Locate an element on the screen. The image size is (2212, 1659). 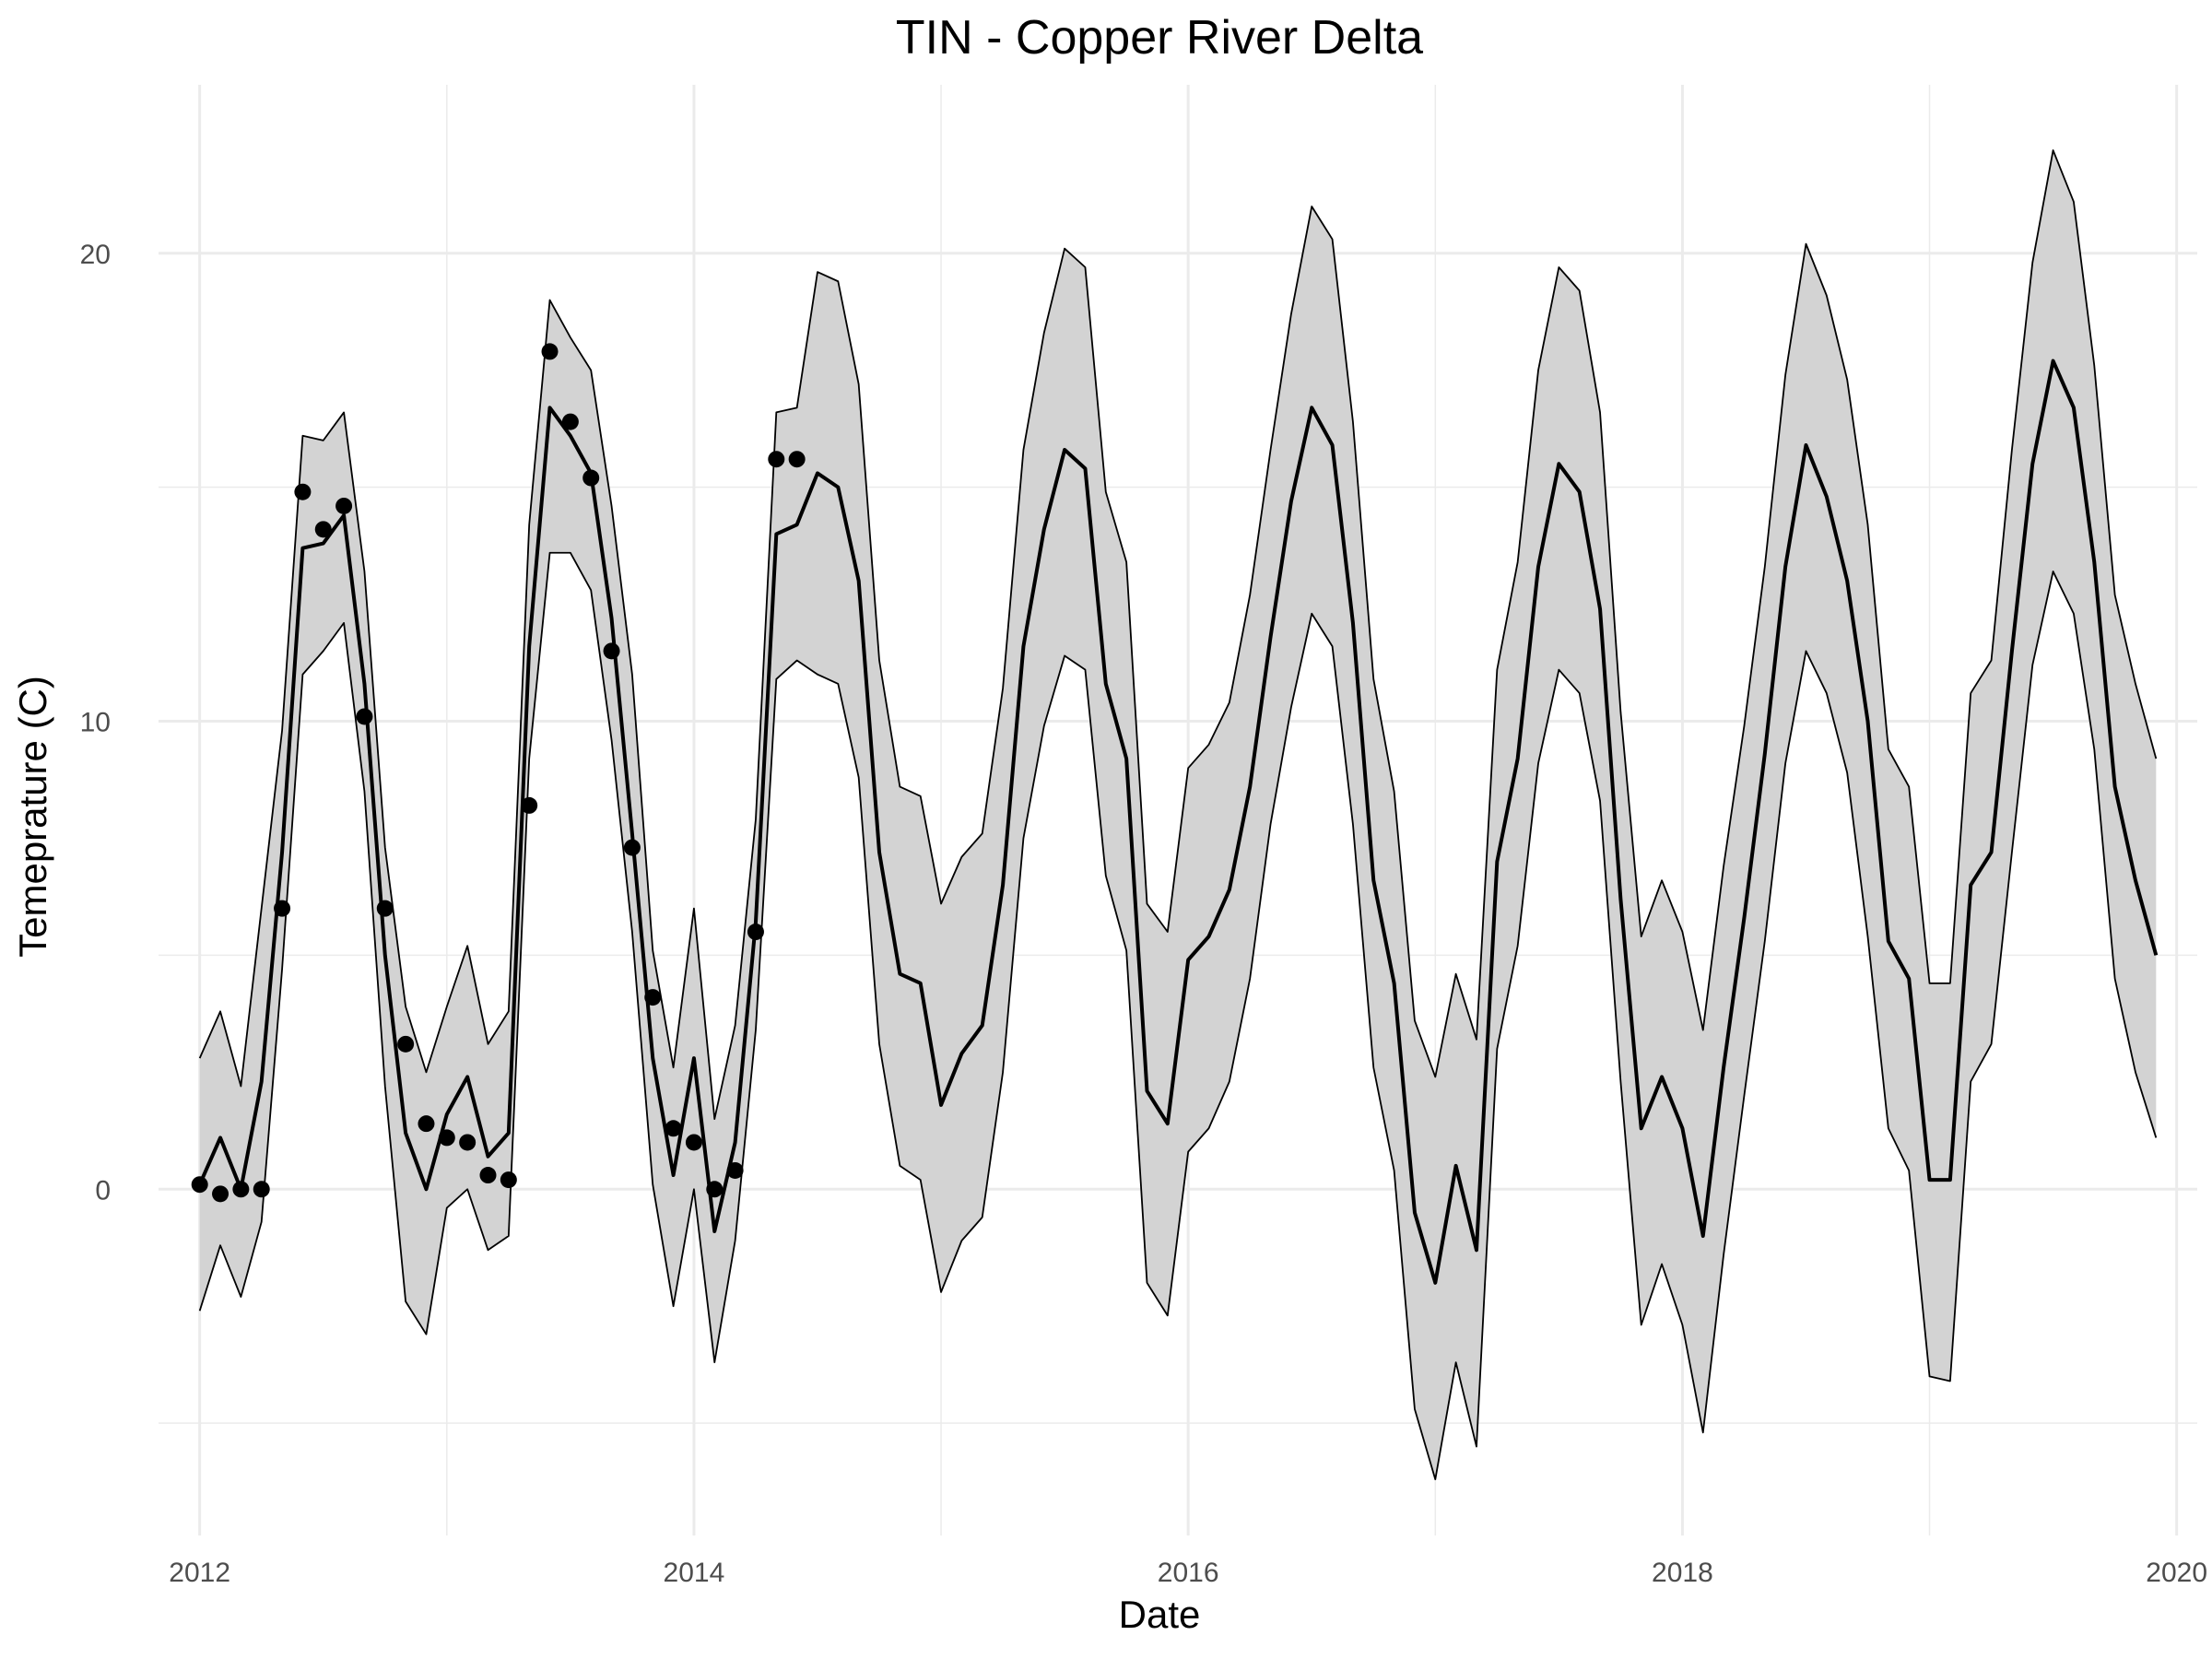
y-axis-title: Temeprature (C) is located at coordinates (32, 817).